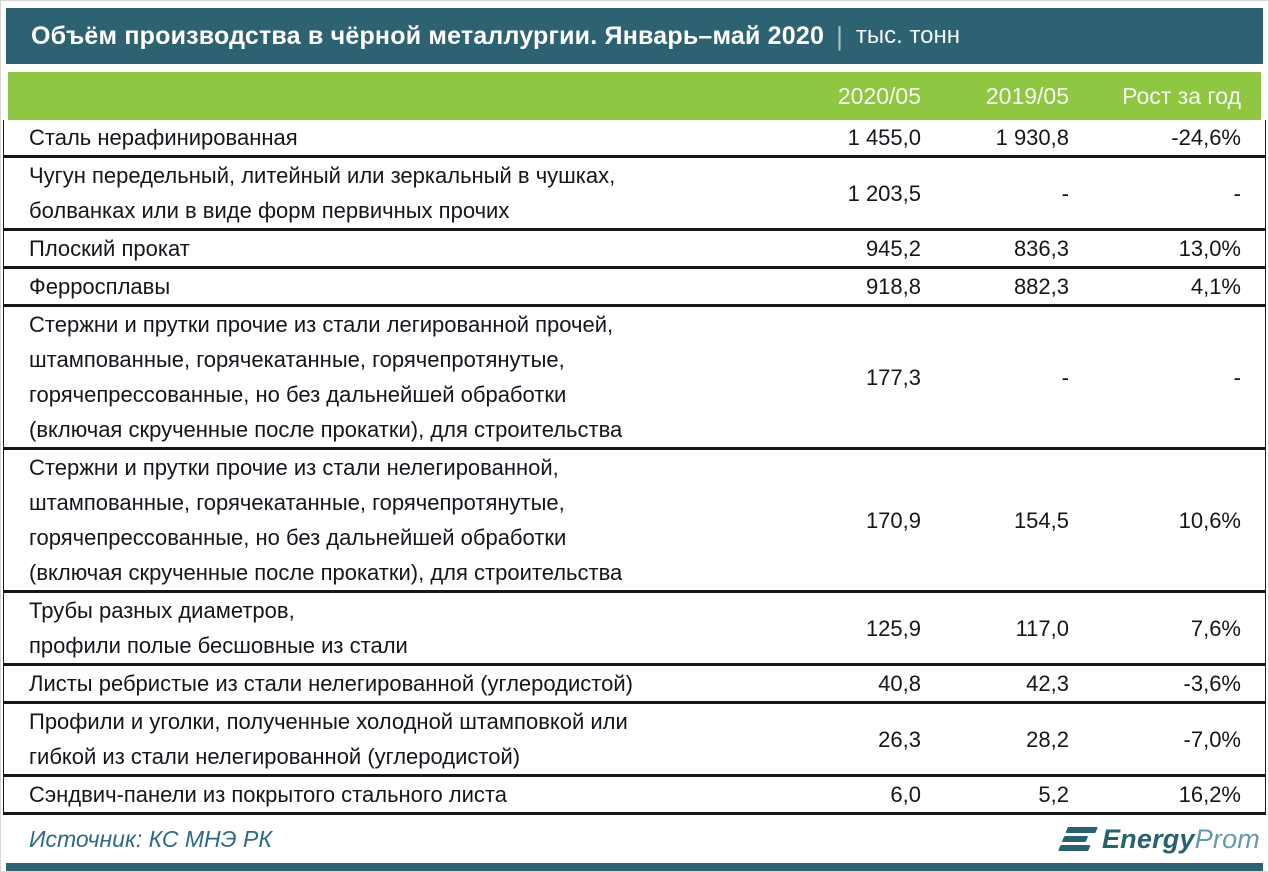 Image resolution: width=1269 pixels, height=872 pixels. I want to click on table-row: Ферросплавы 918,8 882,3 4,1%, so click(634, 288).